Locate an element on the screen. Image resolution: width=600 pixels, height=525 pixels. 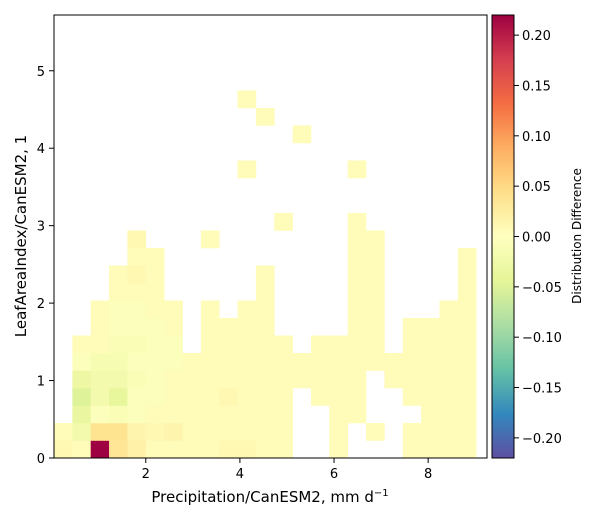
y-tick-label: 2 is located at coordinates (41, 304).